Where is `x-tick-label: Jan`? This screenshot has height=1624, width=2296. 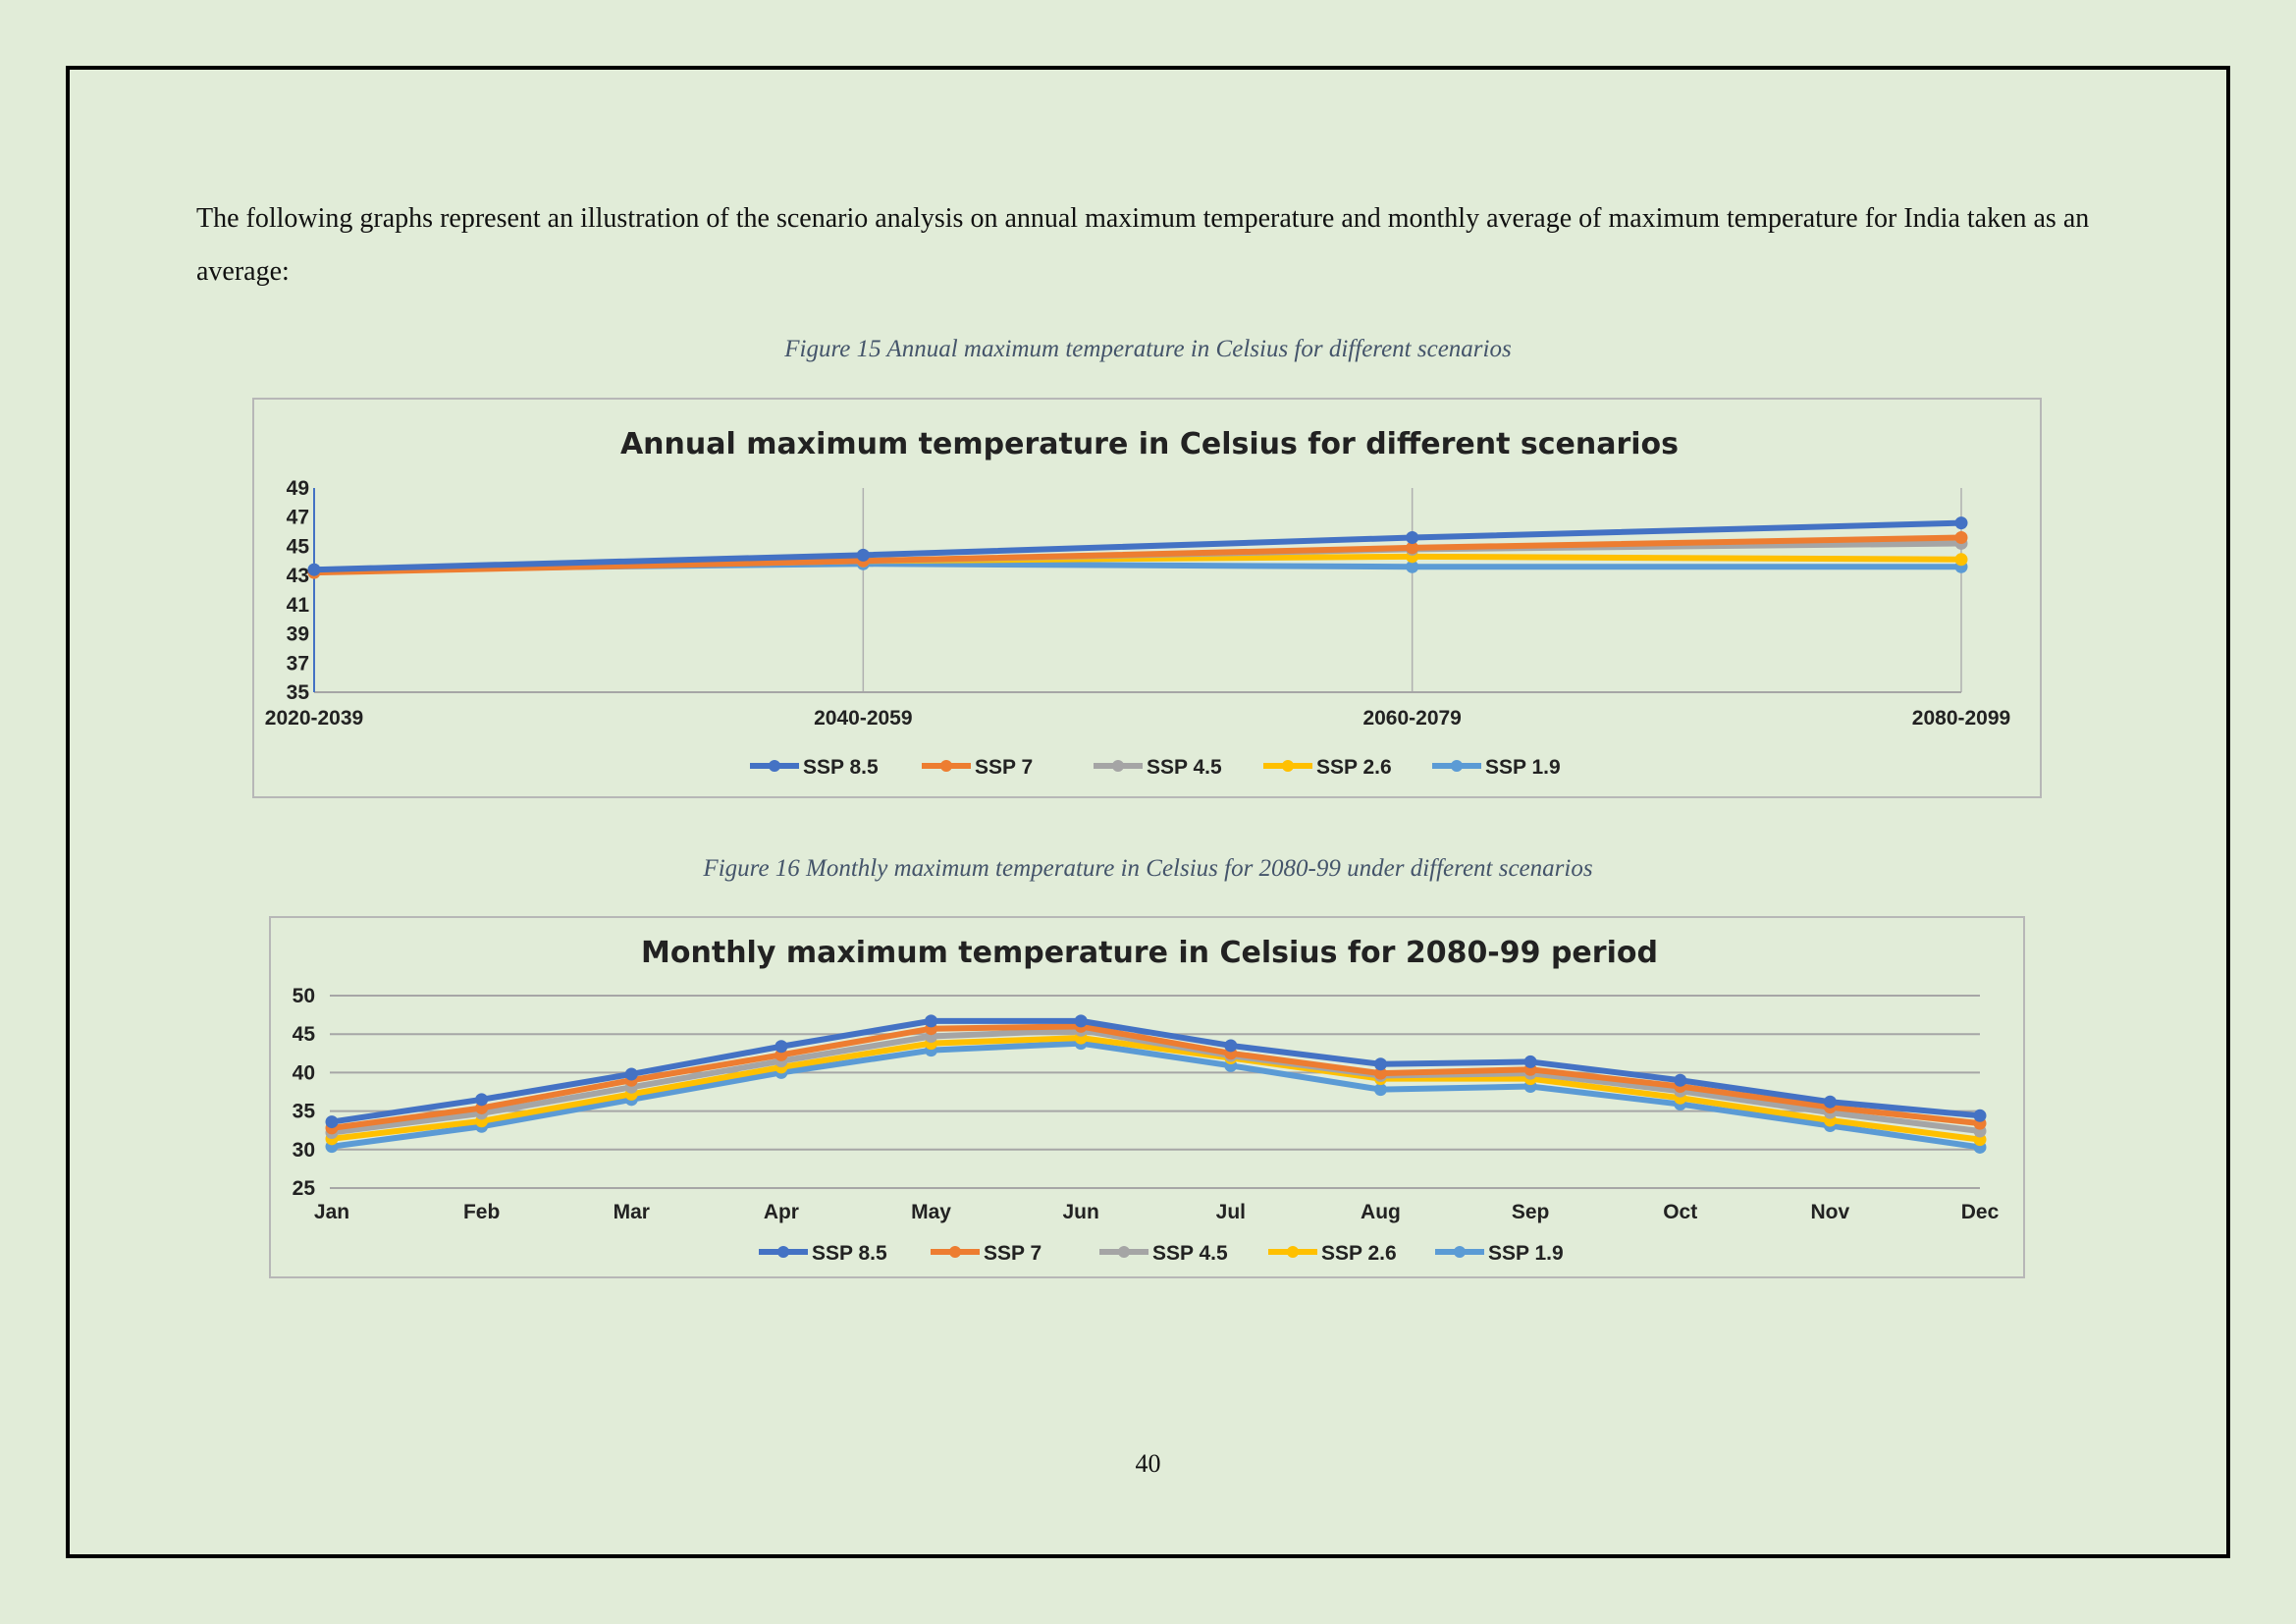 x-tick-label: Jan is located at coordinates (331, 1212).